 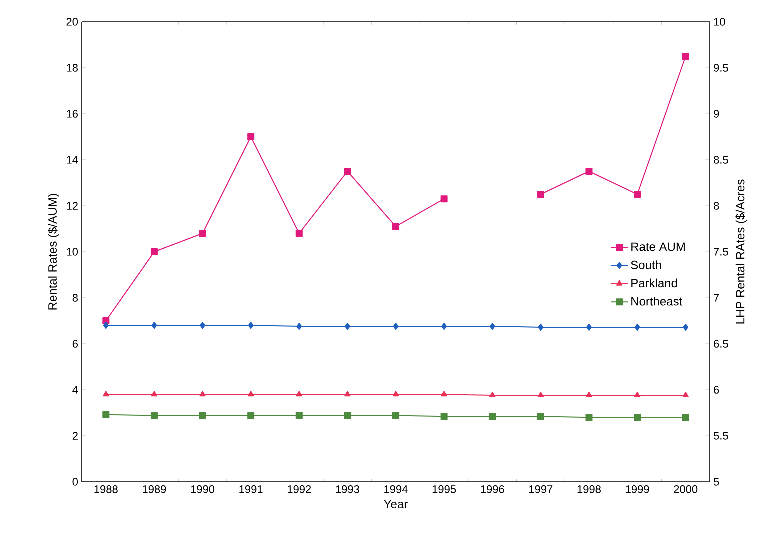 I want to click on legend-label: South, so click(x=646, y=265).